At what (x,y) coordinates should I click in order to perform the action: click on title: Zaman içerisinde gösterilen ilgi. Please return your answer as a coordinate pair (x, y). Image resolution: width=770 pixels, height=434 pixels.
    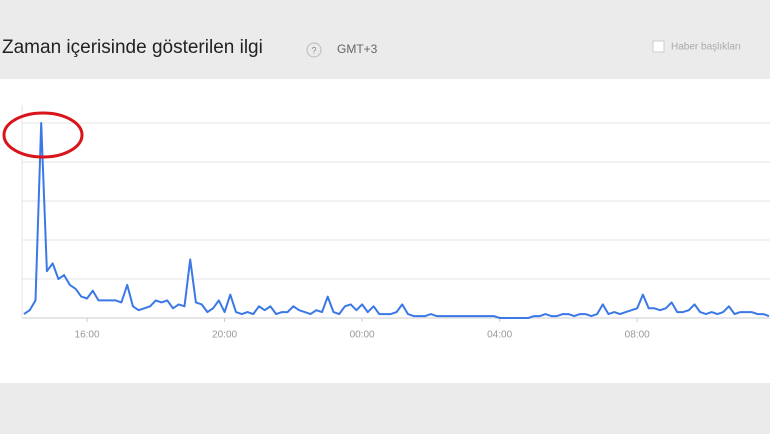
    Looking at the image, I should click on (132, 47).